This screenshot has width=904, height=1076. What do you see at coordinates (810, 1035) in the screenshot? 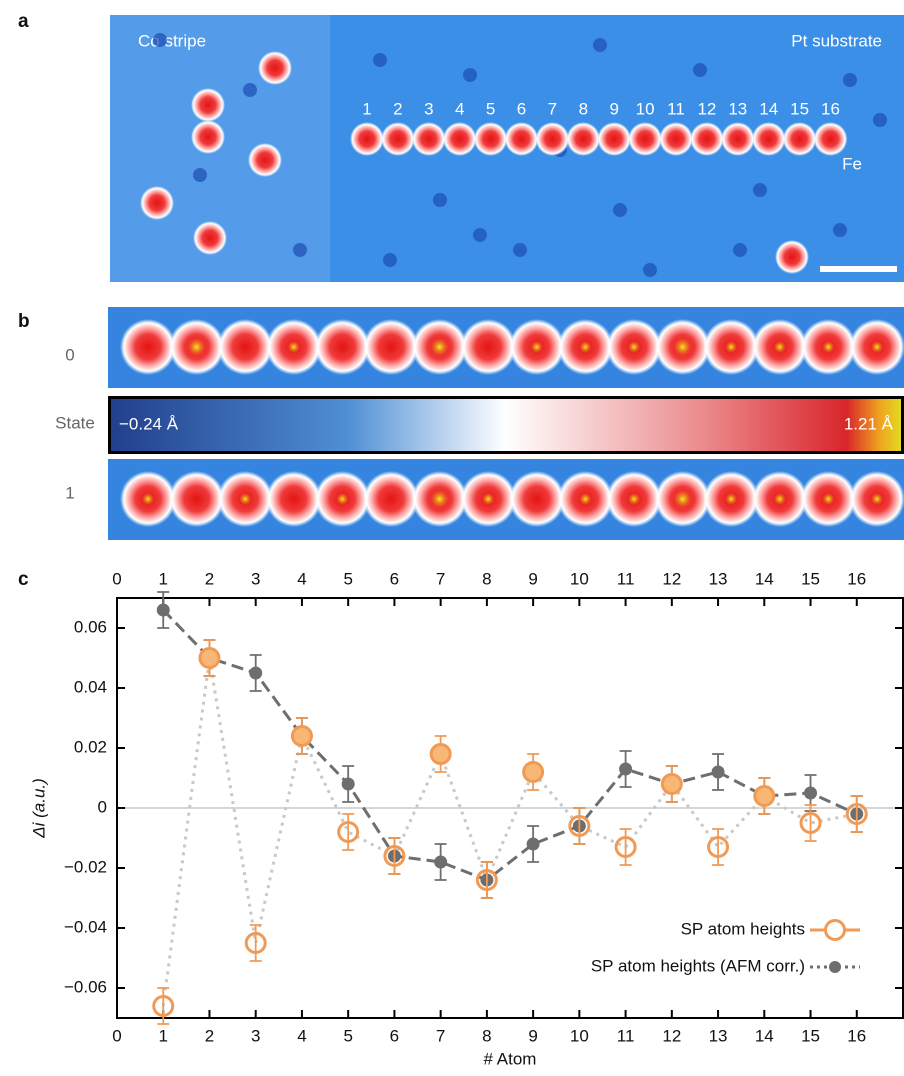
I see `x-tick-label: 15` at bounding box center [810, 1035].